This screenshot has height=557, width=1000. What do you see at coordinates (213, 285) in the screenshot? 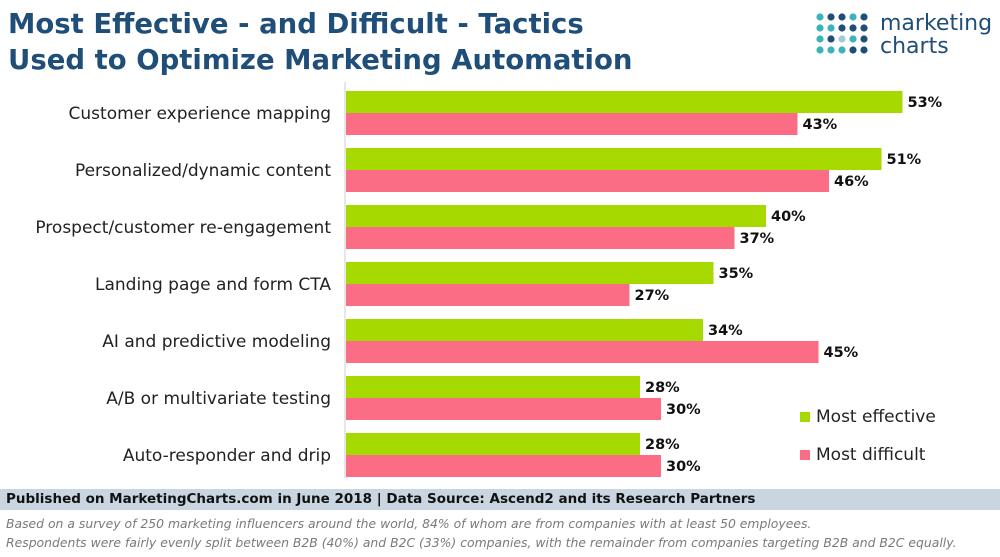
I see `category-label: Landing page and form CTA` at bounding box center [213, 285].